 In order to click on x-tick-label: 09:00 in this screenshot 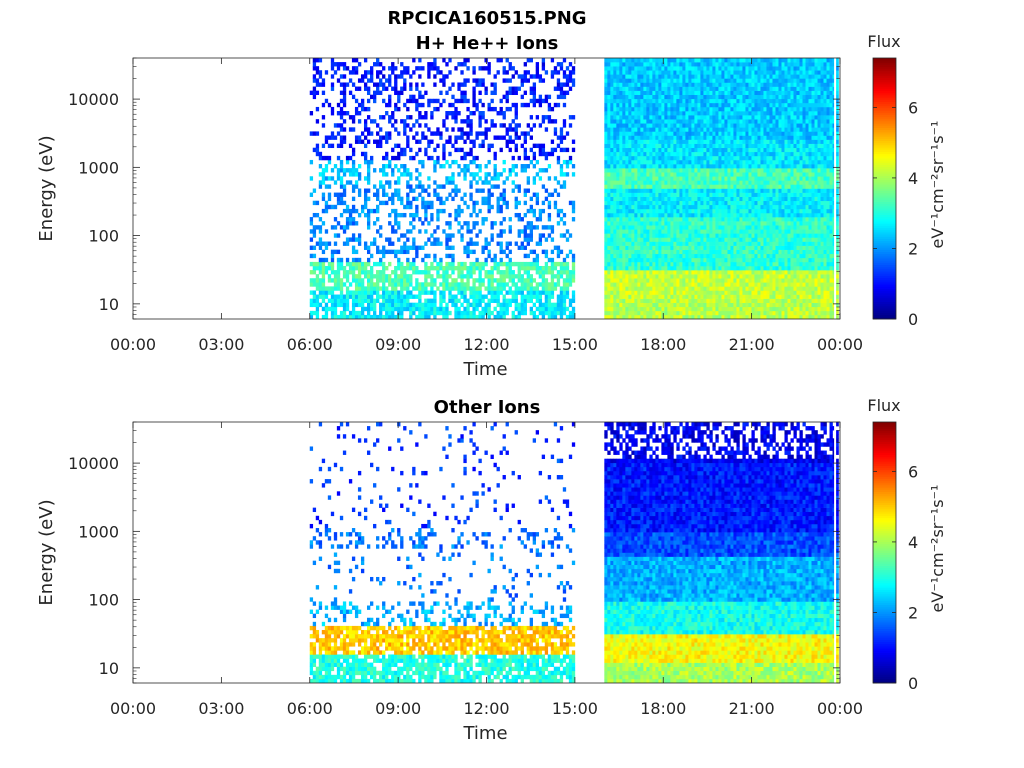, I will do `click(398, 344)`.